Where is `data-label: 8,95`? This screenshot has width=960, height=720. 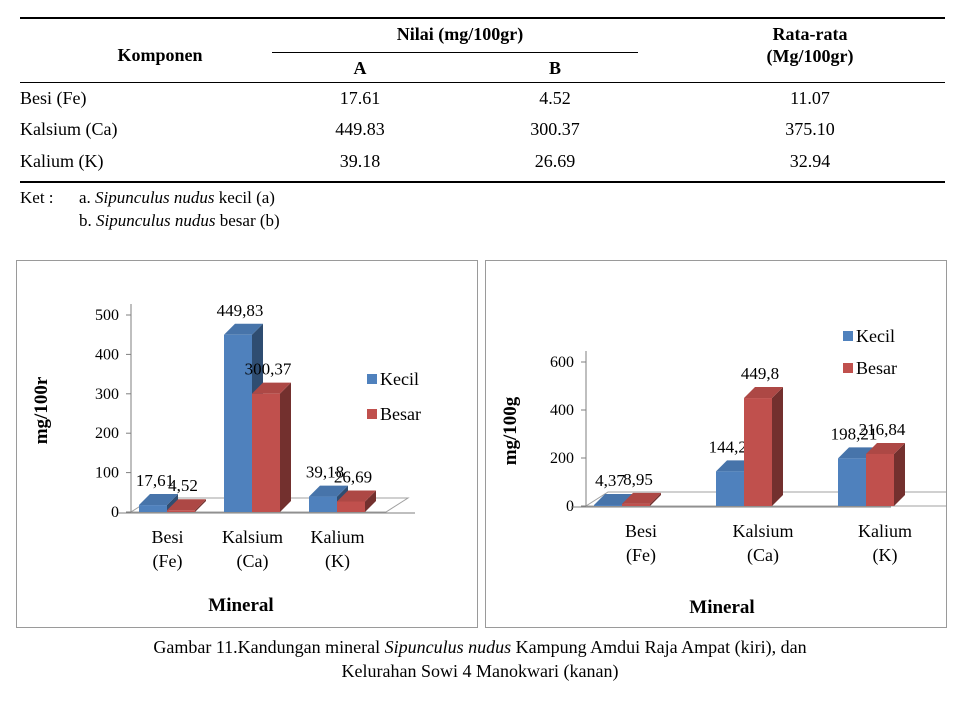 data-label: 8,95 is located at coordinates (638, 479).